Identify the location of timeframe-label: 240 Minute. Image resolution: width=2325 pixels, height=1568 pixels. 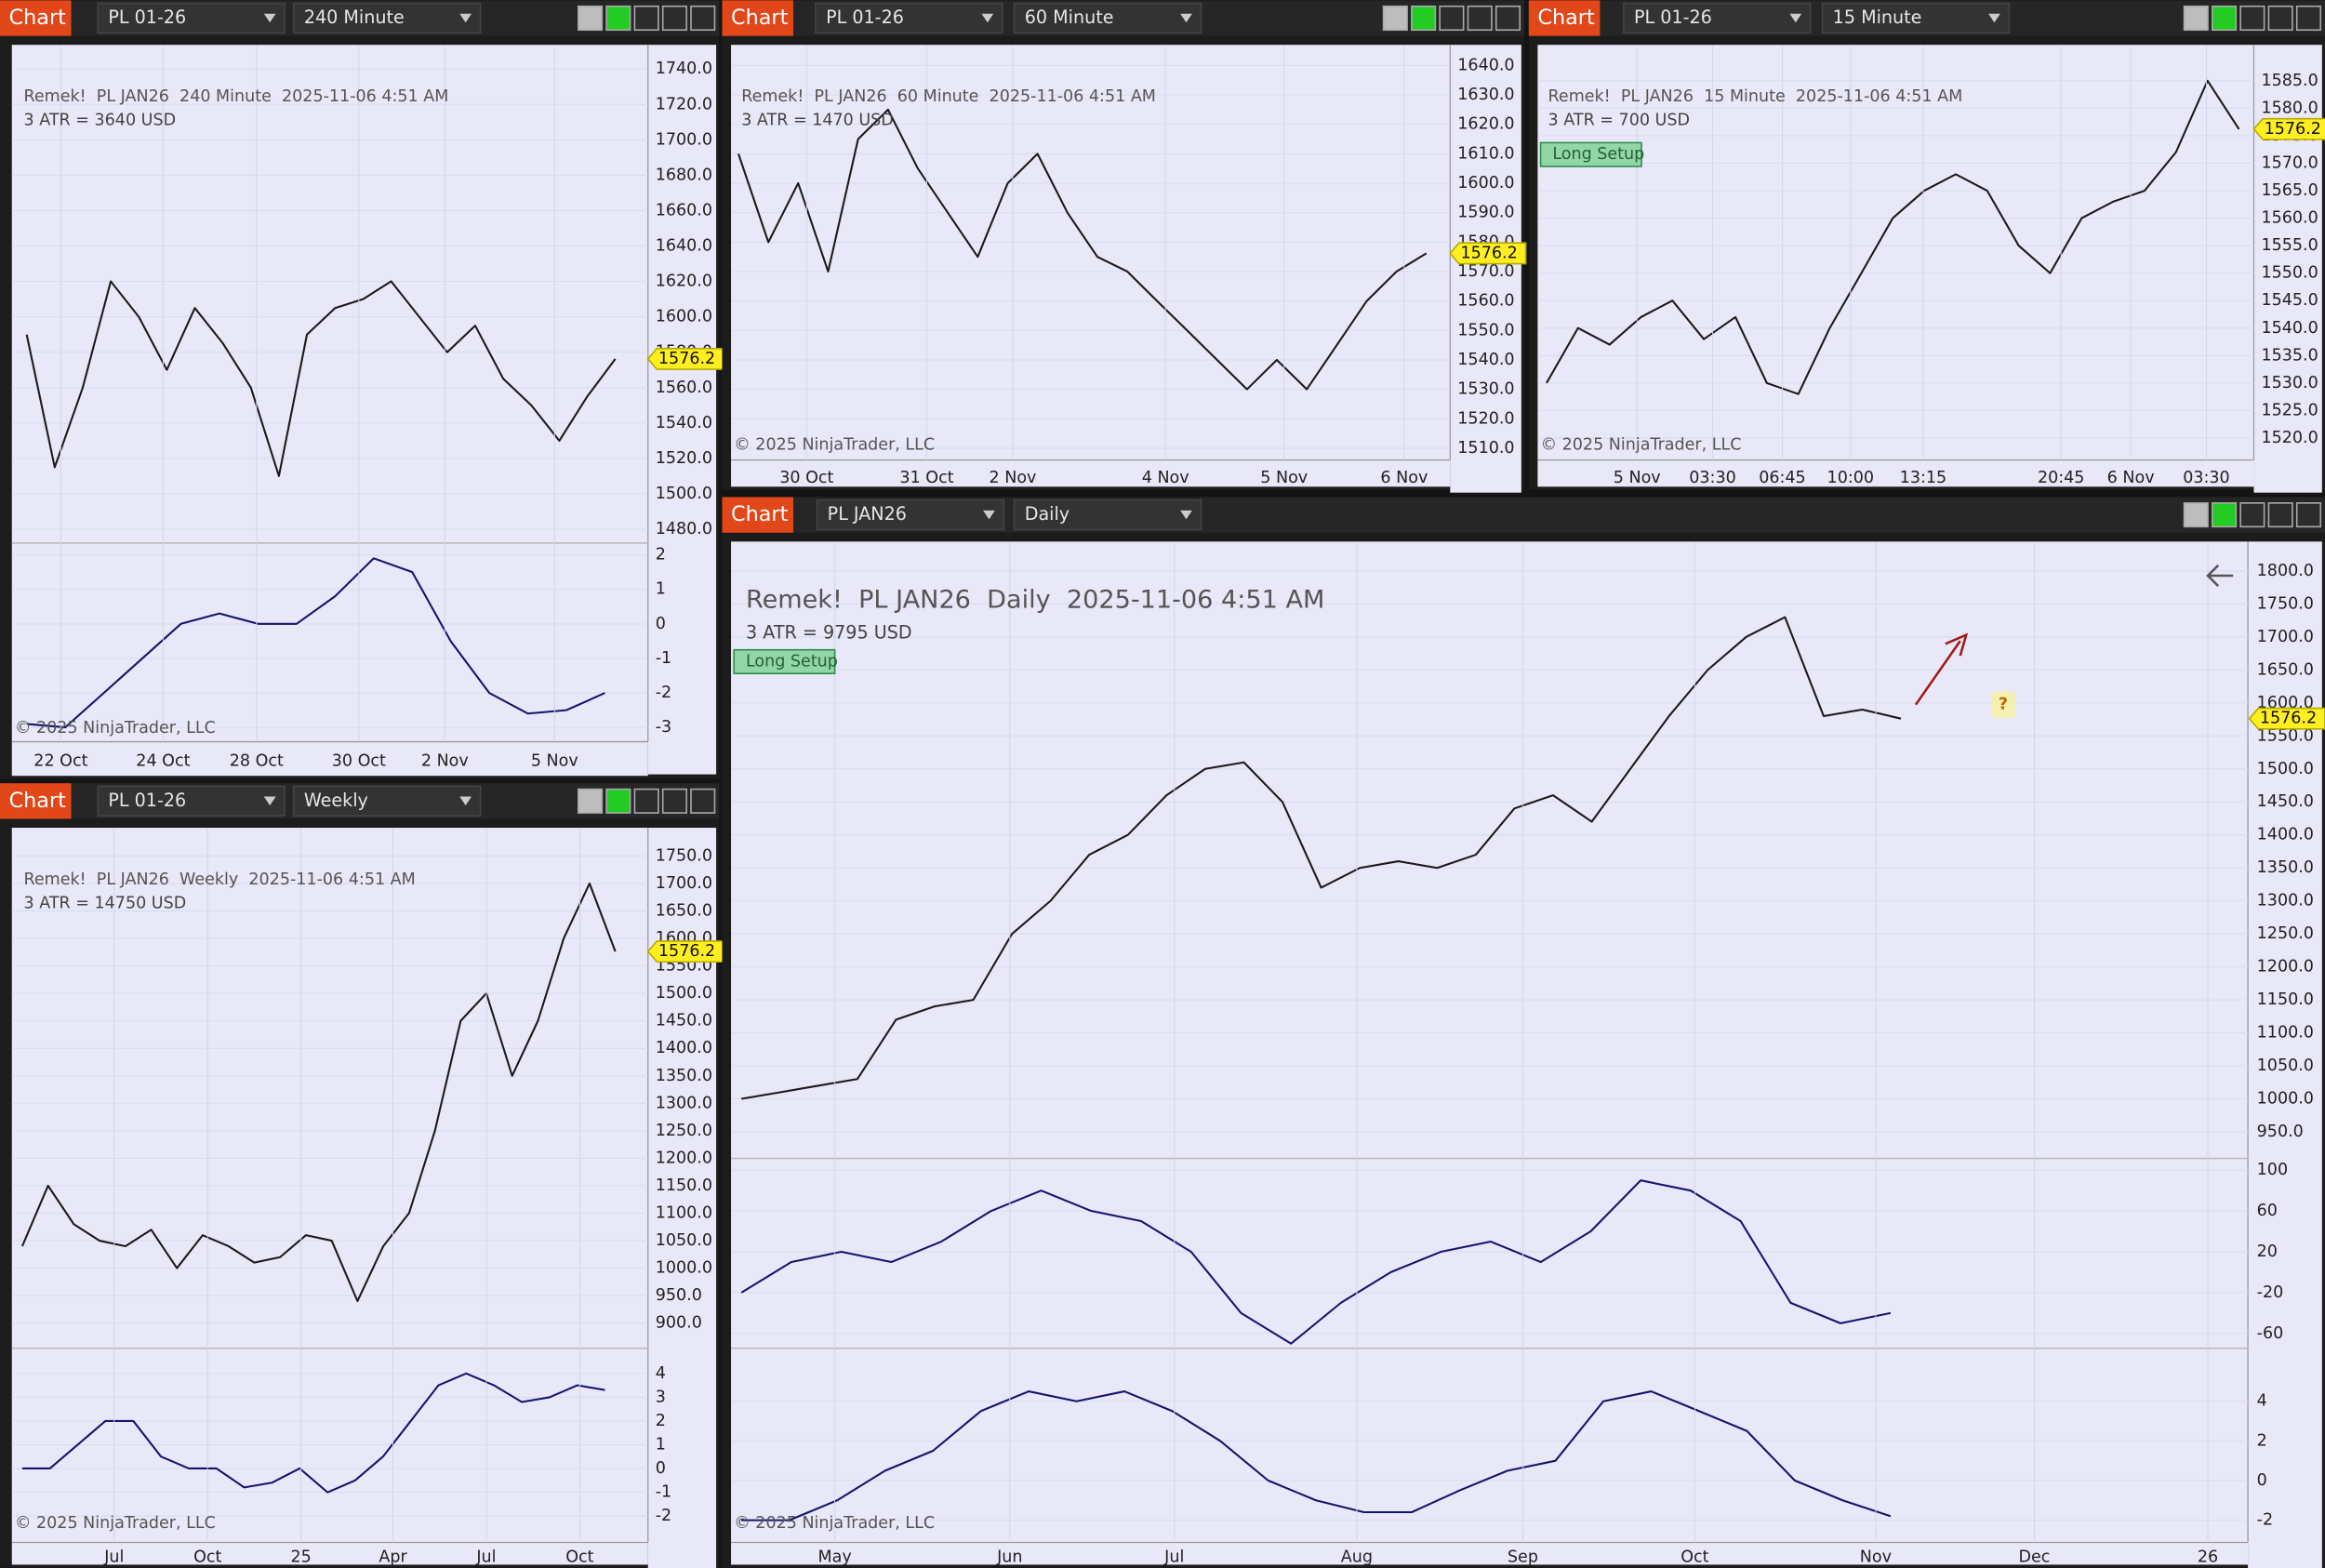
(354, 17).